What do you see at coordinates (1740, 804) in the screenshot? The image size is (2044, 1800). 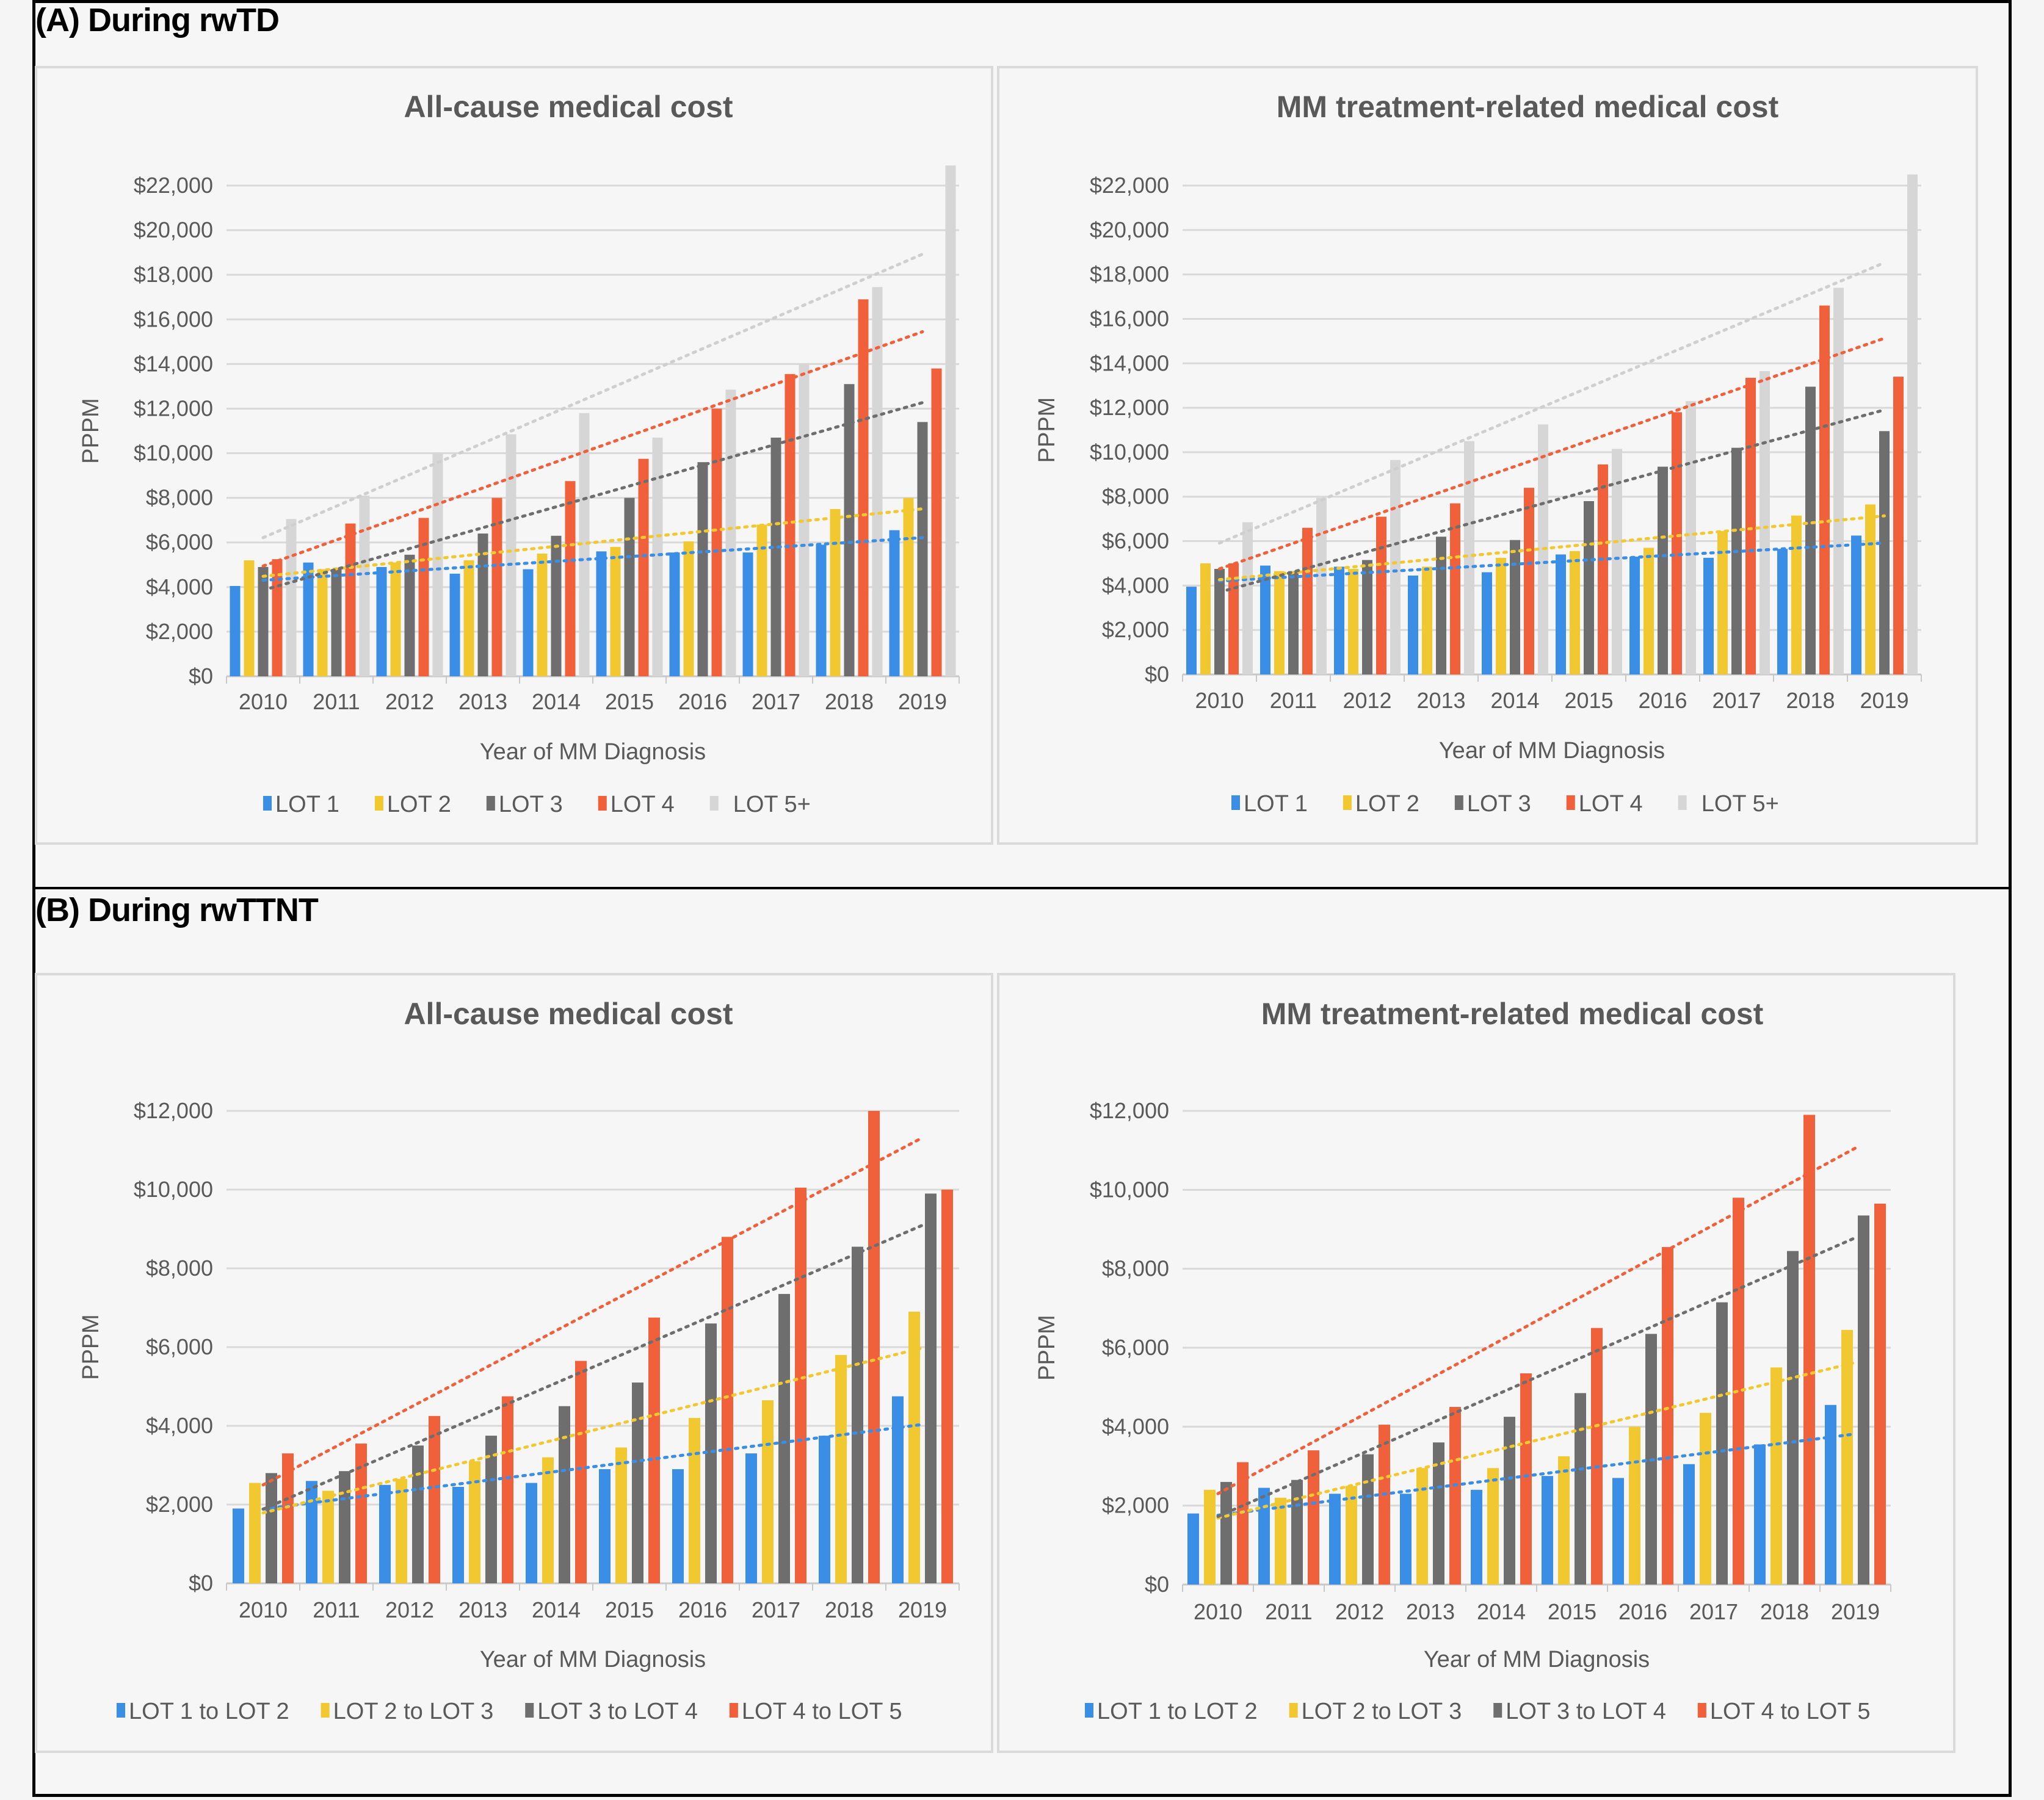 I see `legend-label: LOT 5+` at bounding box center [1740, 804].